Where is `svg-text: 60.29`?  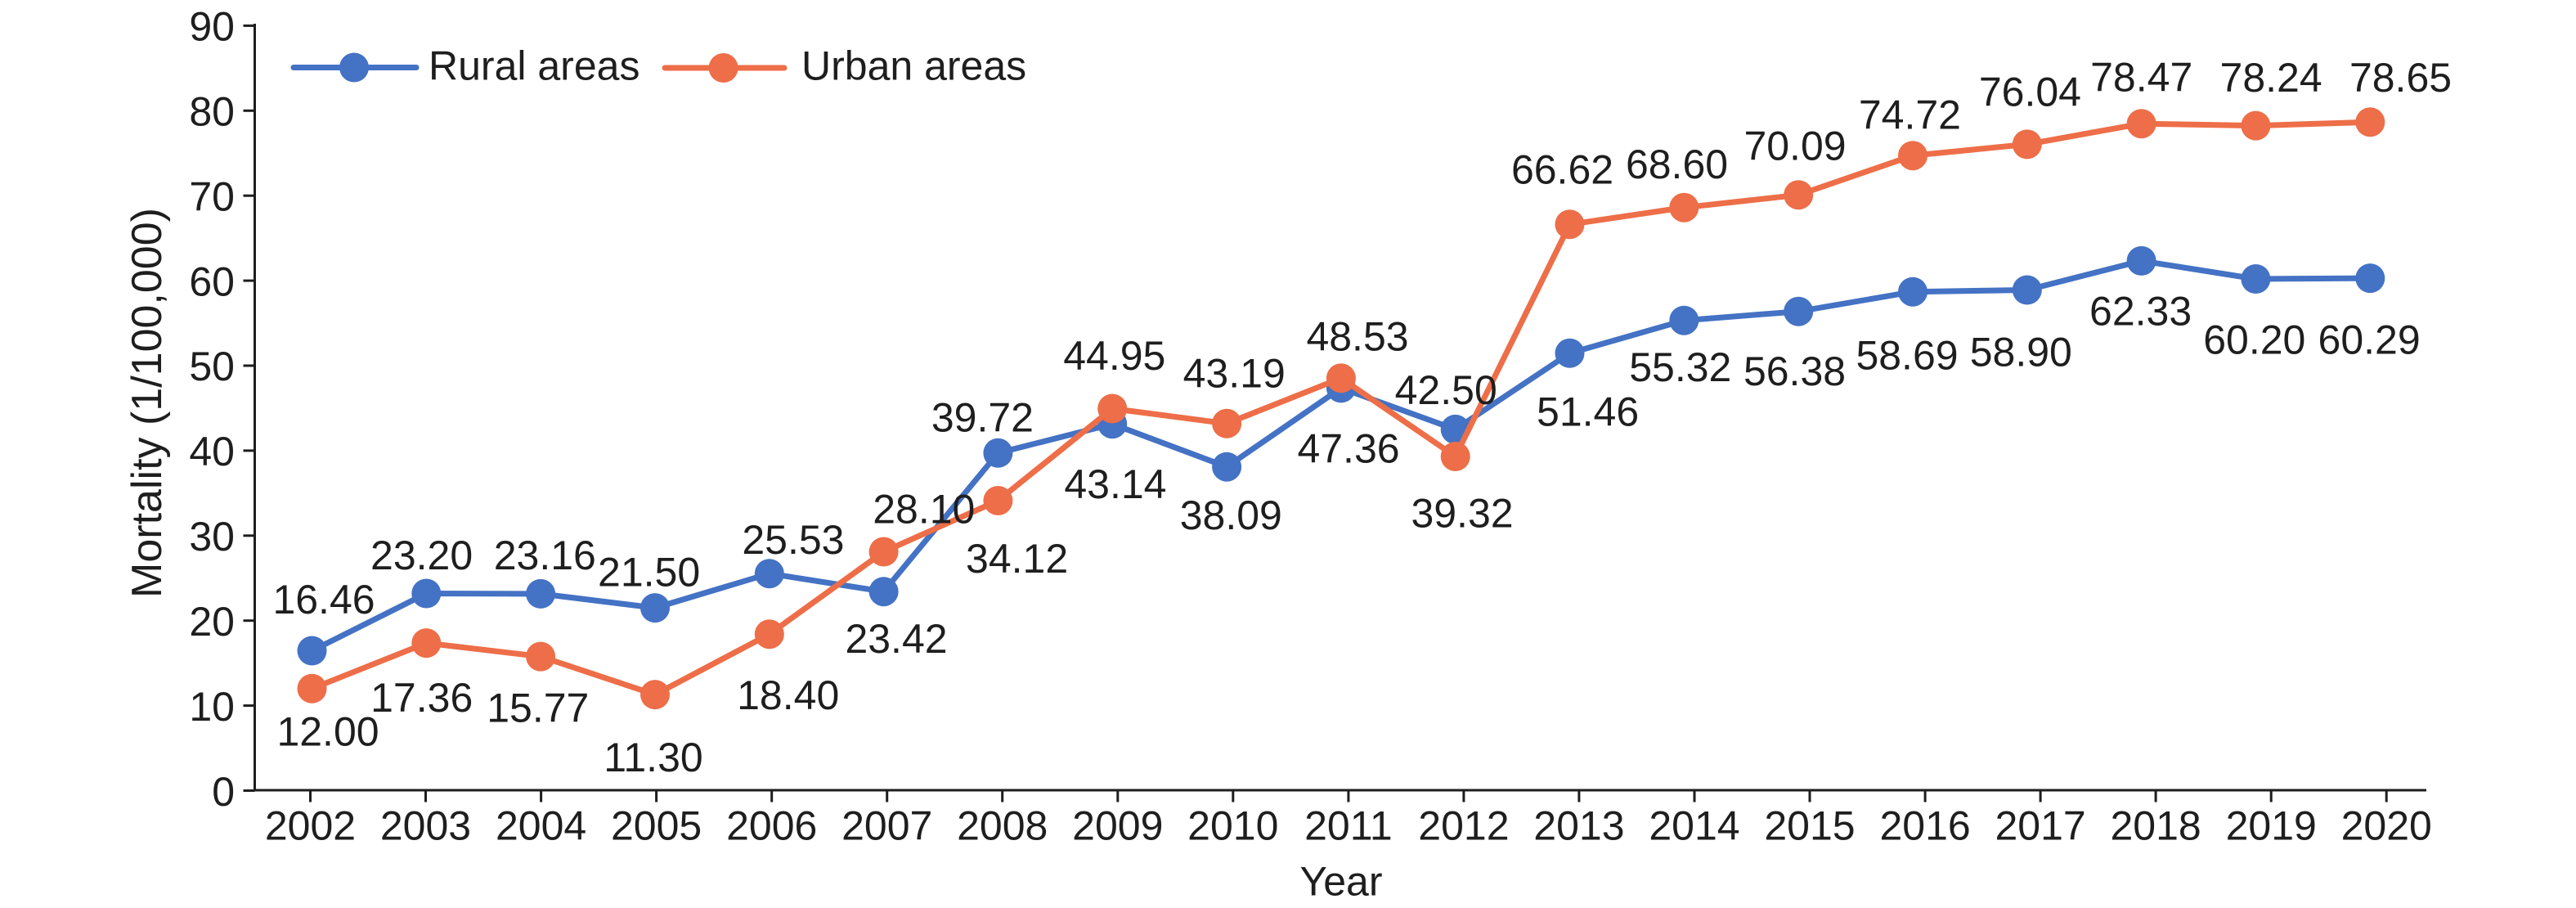 svg-text: 60.29 is located at coordinates (2369, 340).